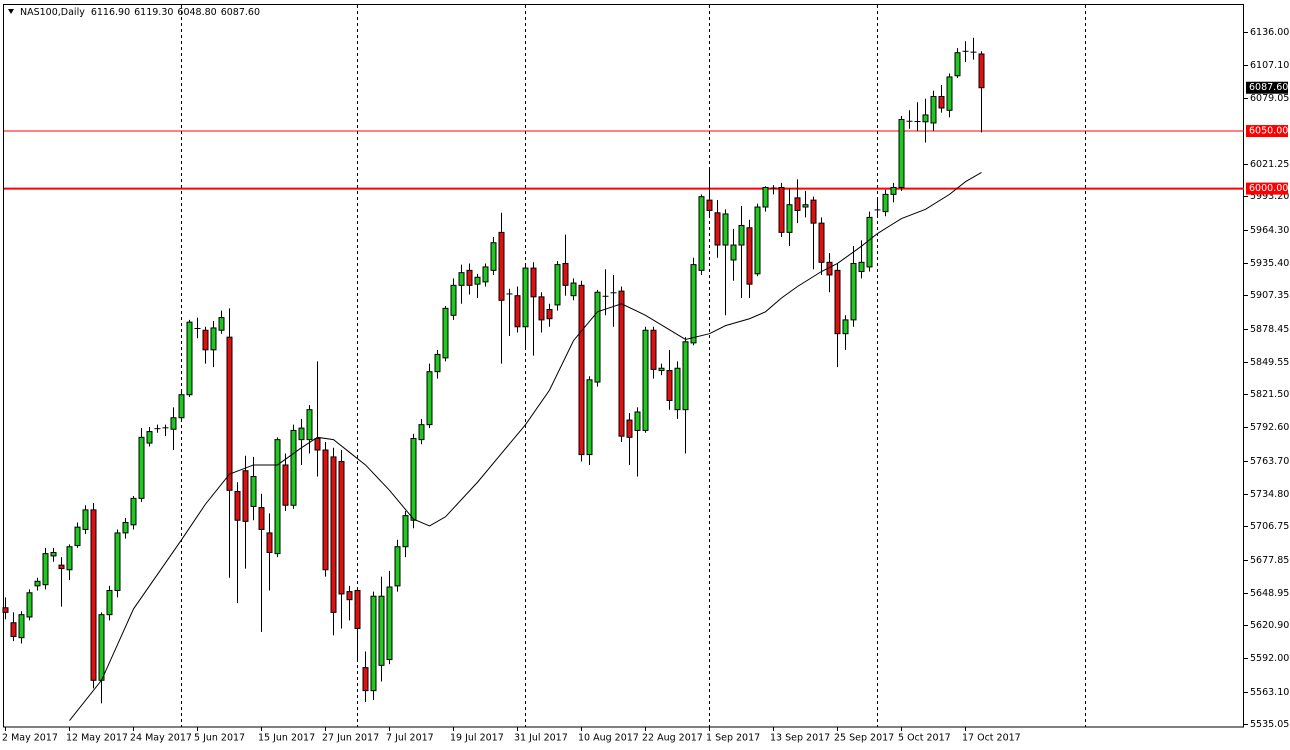 This screenshot has width=1290, height=750. What do you see at coordinates (153, 12) in the screenshot?
I see `header-high: 6119.30` at bounding box center [153, 12].